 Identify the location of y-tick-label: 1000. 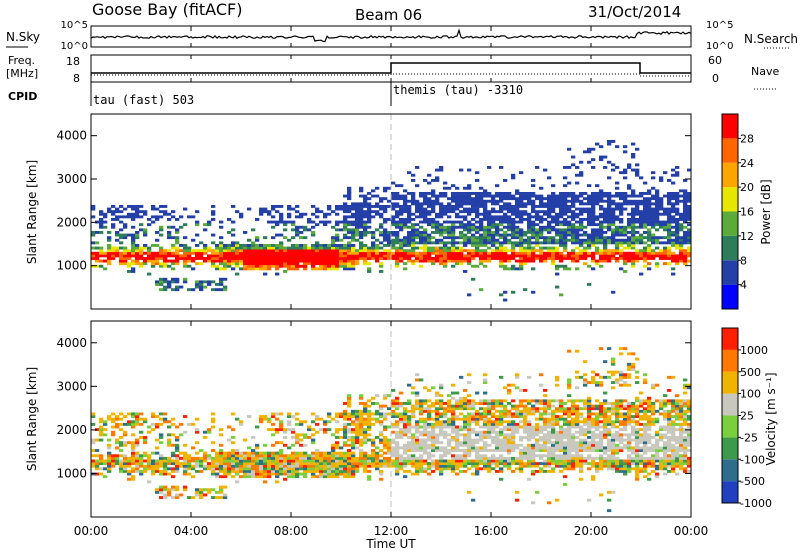
(71, 266).